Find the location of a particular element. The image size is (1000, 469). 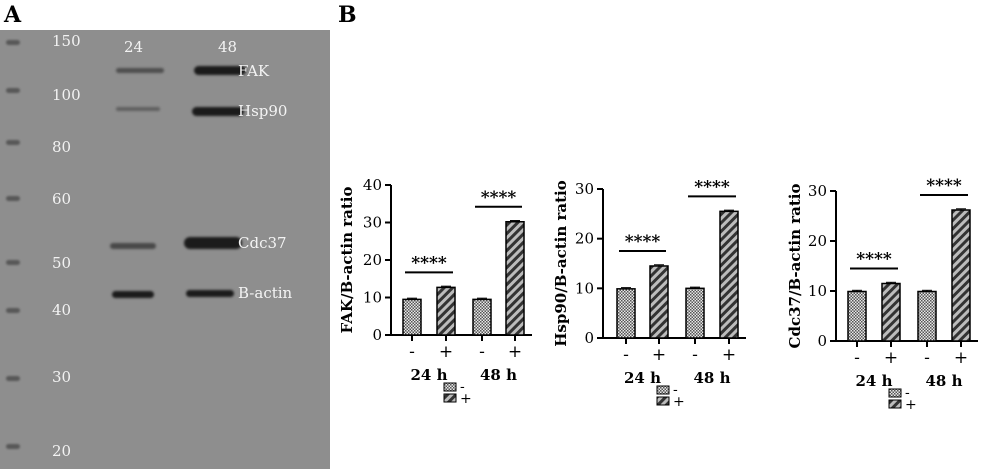

panel-label-b: B is located at coordinates (347, 15).